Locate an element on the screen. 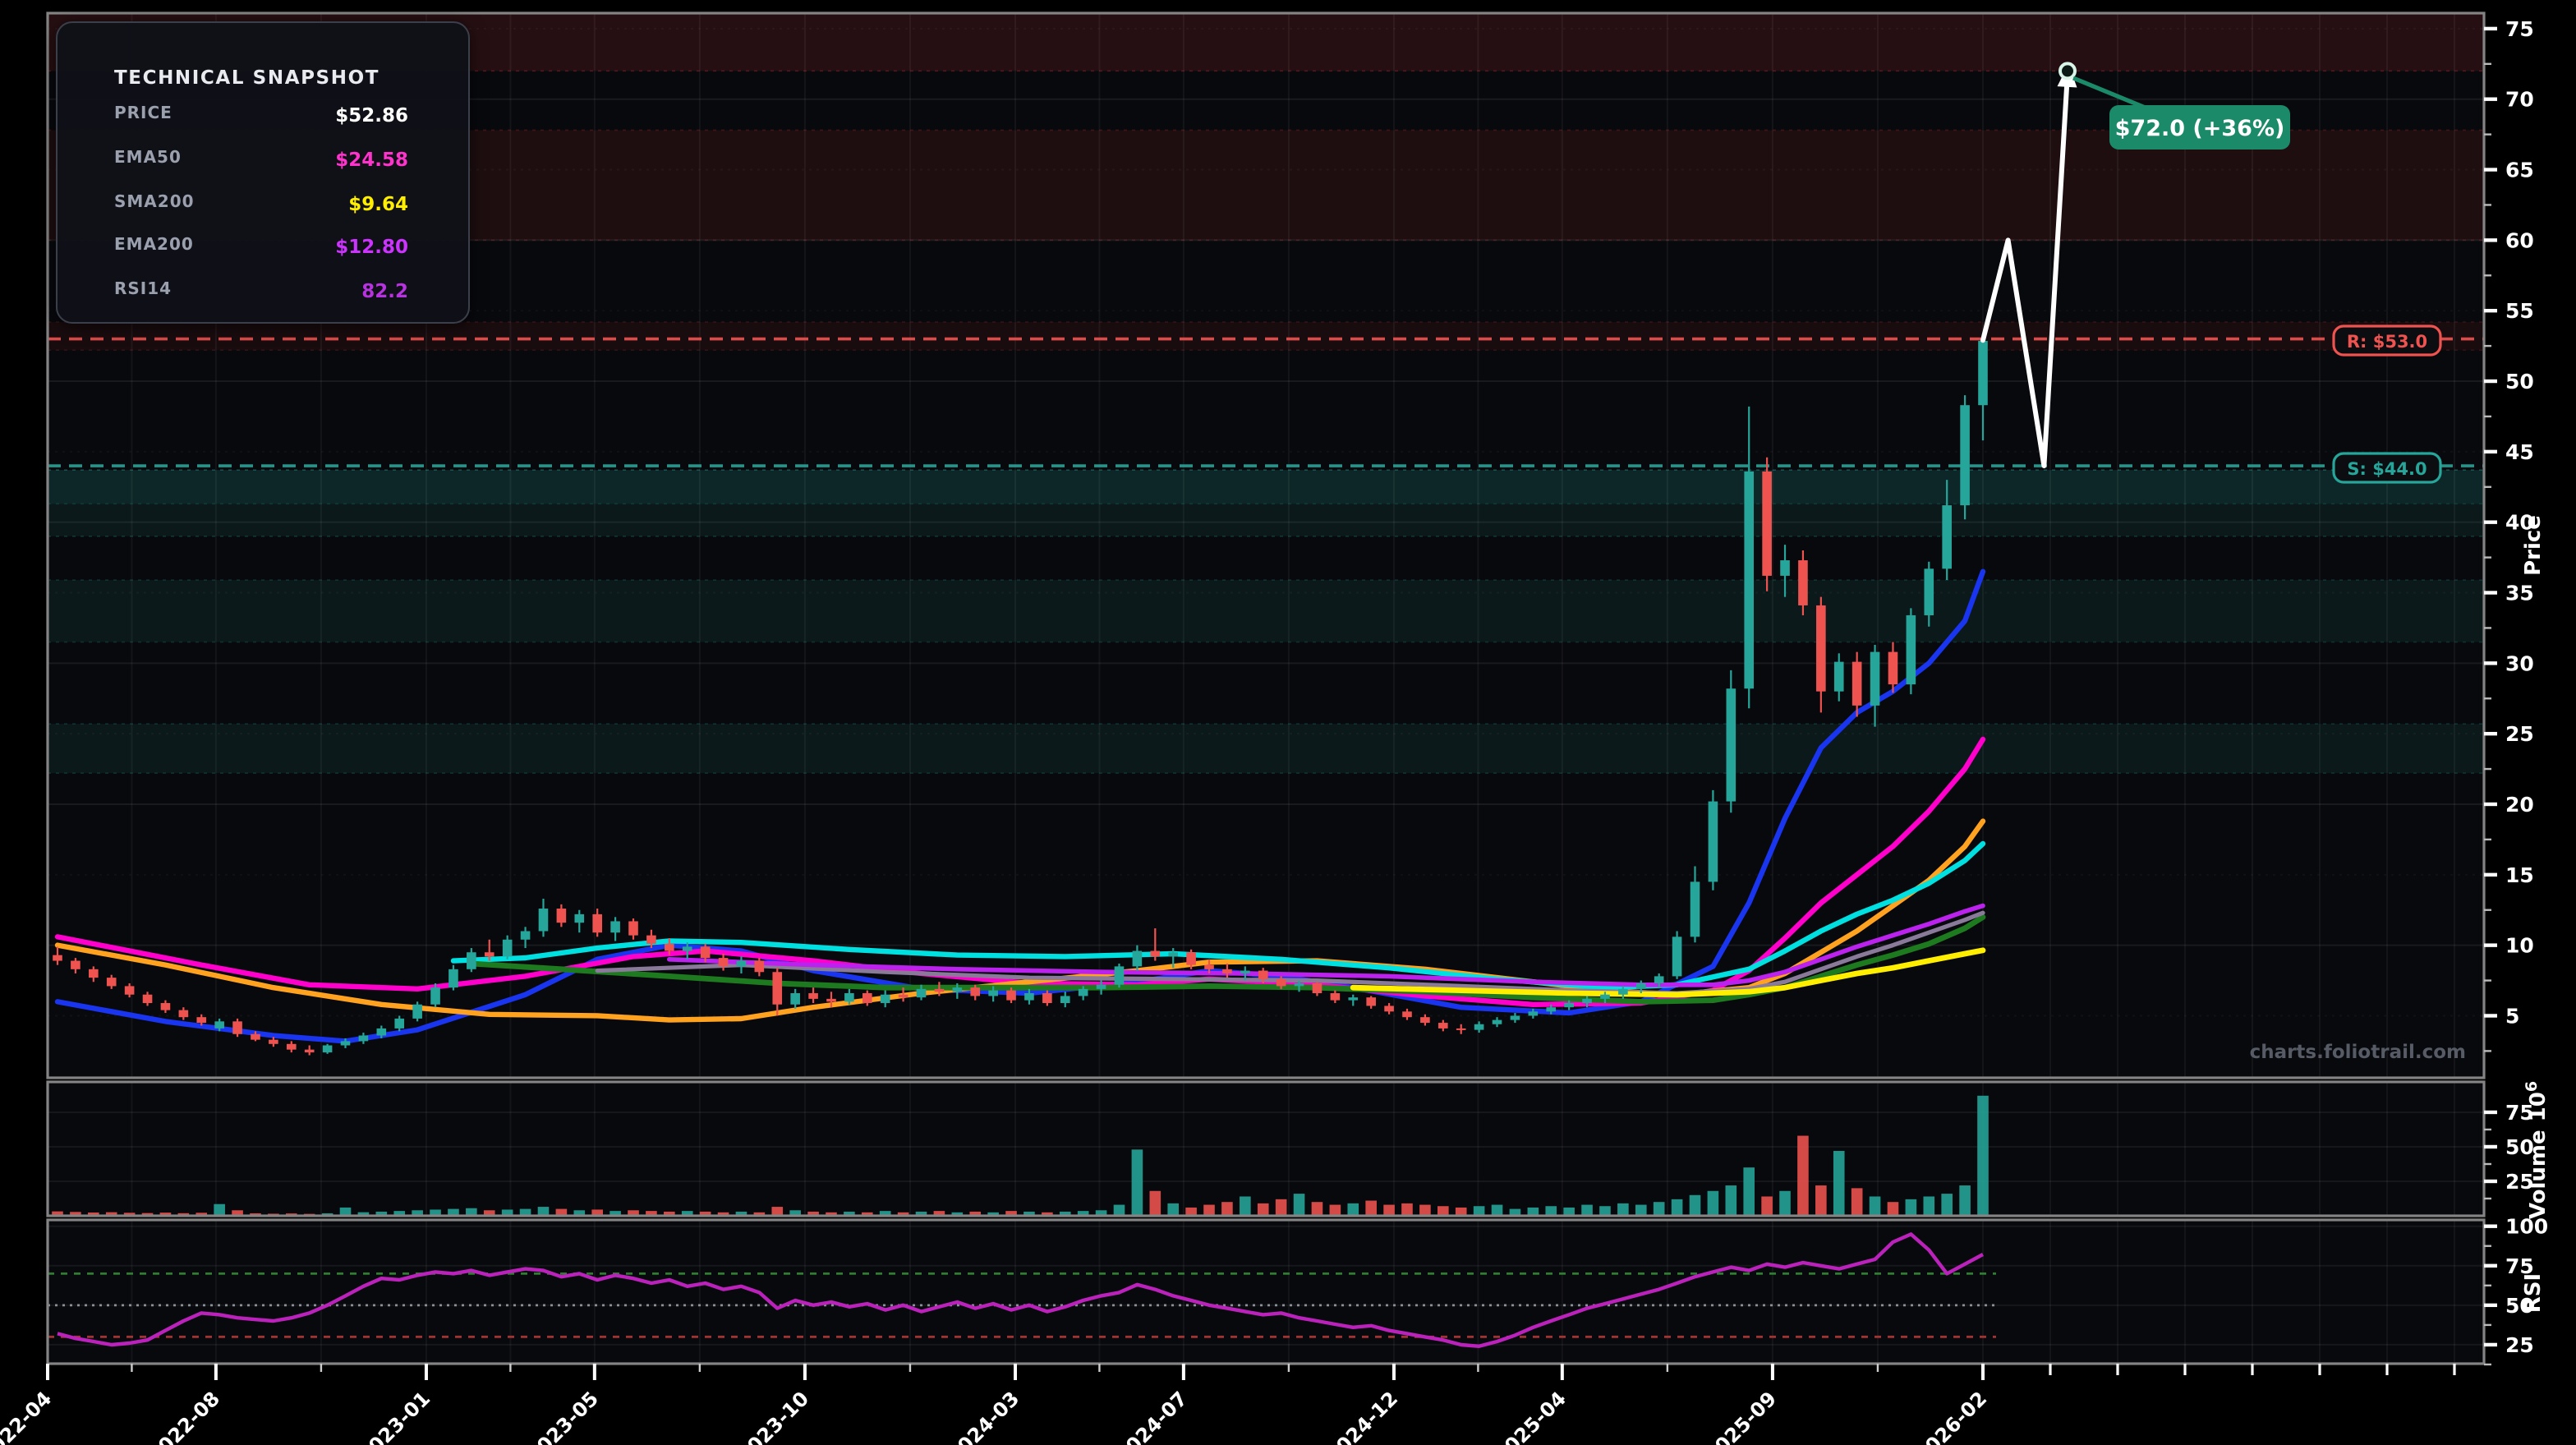 This screenshot has width=2576, height=1445. snapshot-row-label: RSI14 is located at coordinates (143, 289).